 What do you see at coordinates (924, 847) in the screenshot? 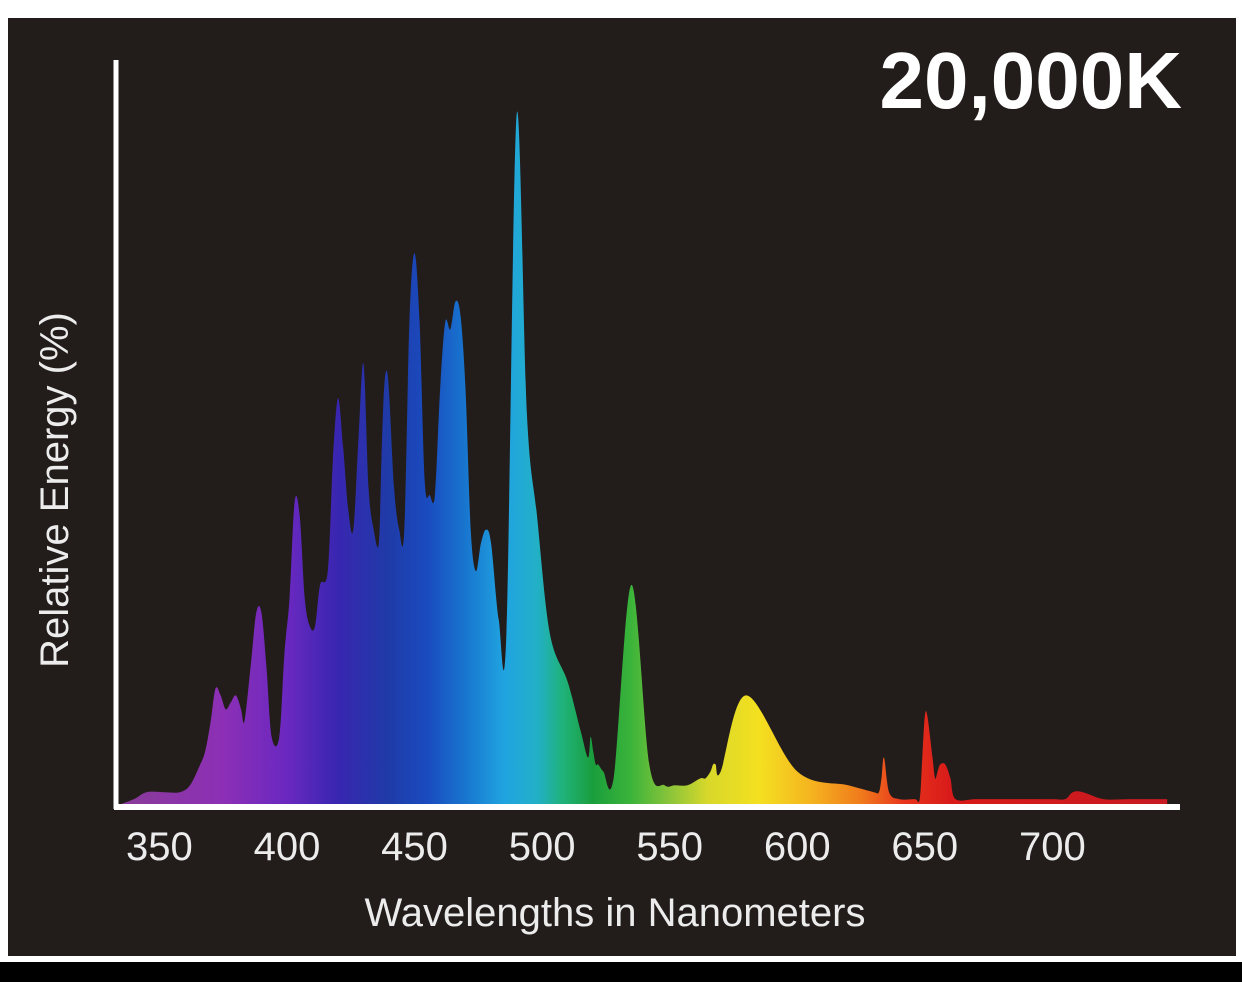
I see `x-tick-label: 650` at bounding box center [924, 847].